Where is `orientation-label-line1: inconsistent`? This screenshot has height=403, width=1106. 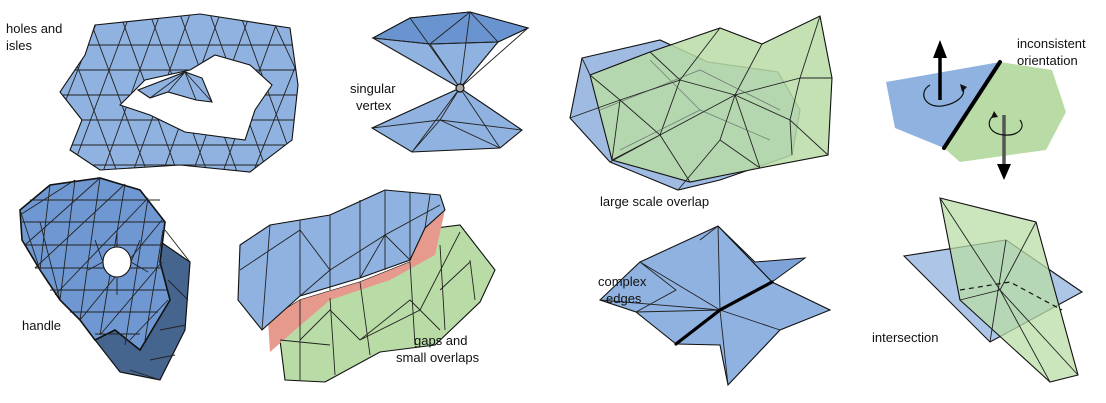 orientation-label-line1: inconsistent is located at coordinates (1051, 43).